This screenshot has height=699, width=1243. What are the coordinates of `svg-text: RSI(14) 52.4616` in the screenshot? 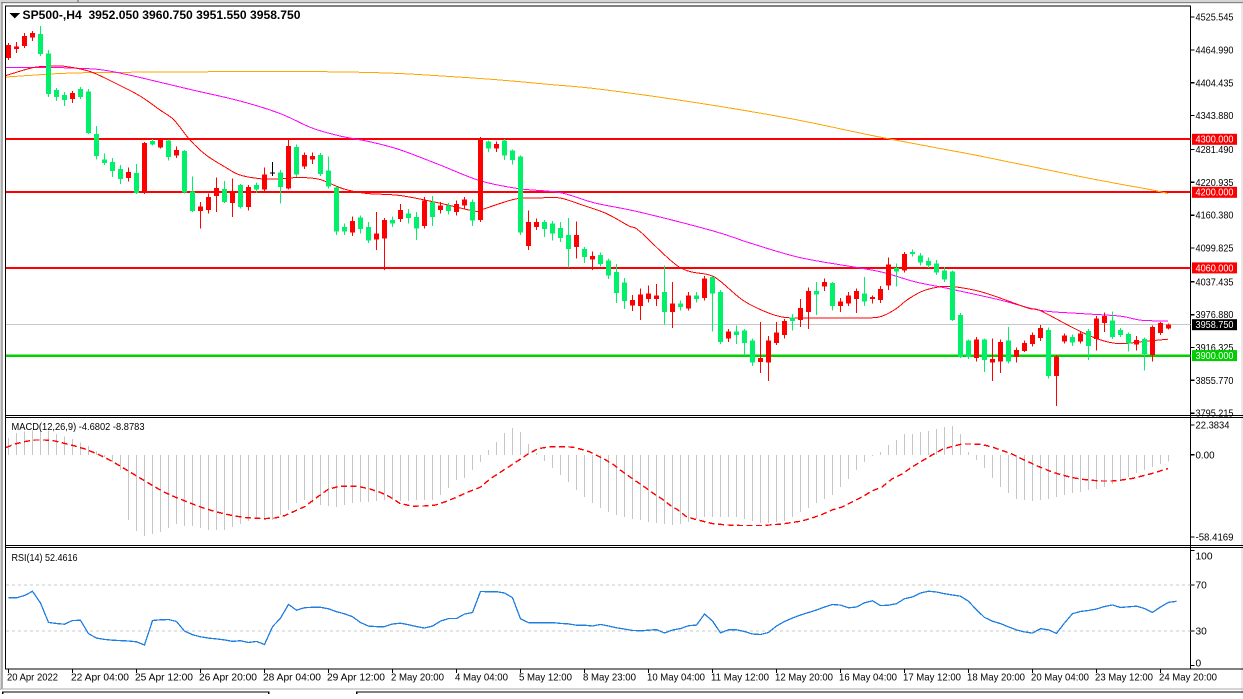 It's located at (45, 558).